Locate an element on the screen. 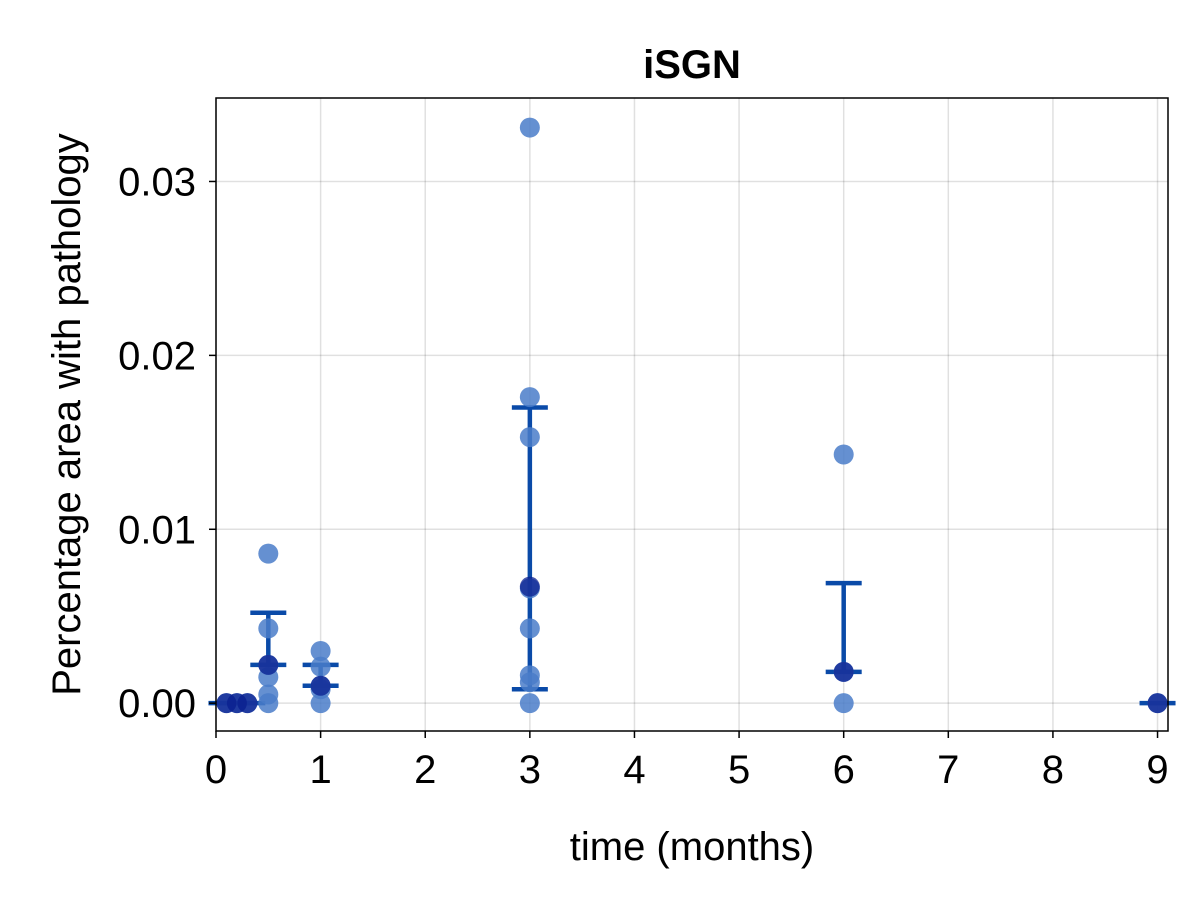 Image resolution: width=1200 pixels, height=900 pixels. mean-markers is located at coordinates (692, 645).